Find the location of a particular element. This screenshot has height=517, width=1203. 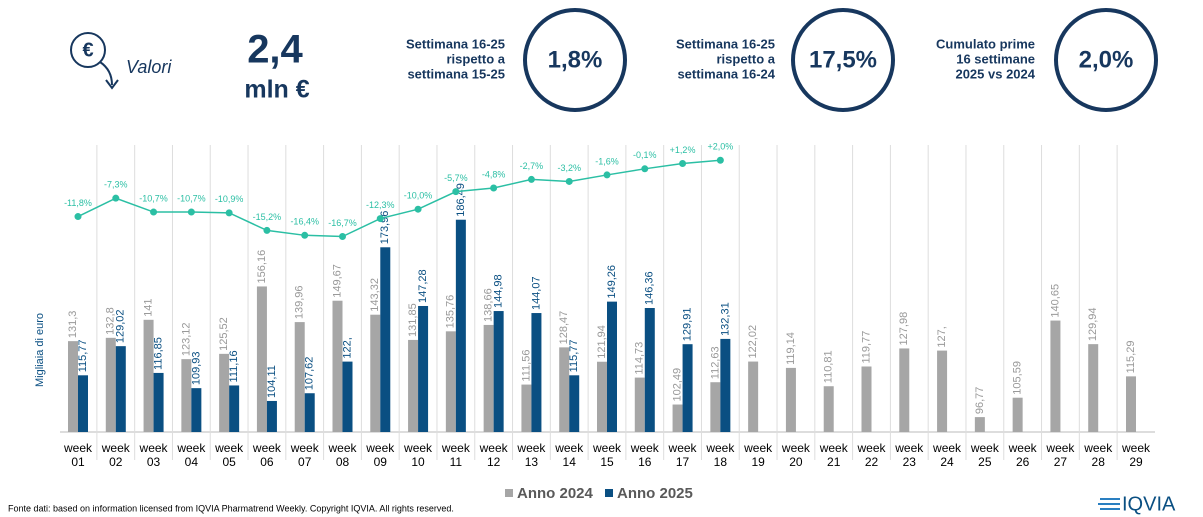

x-tick-label: week 11 is located at coordinates (455, 455).